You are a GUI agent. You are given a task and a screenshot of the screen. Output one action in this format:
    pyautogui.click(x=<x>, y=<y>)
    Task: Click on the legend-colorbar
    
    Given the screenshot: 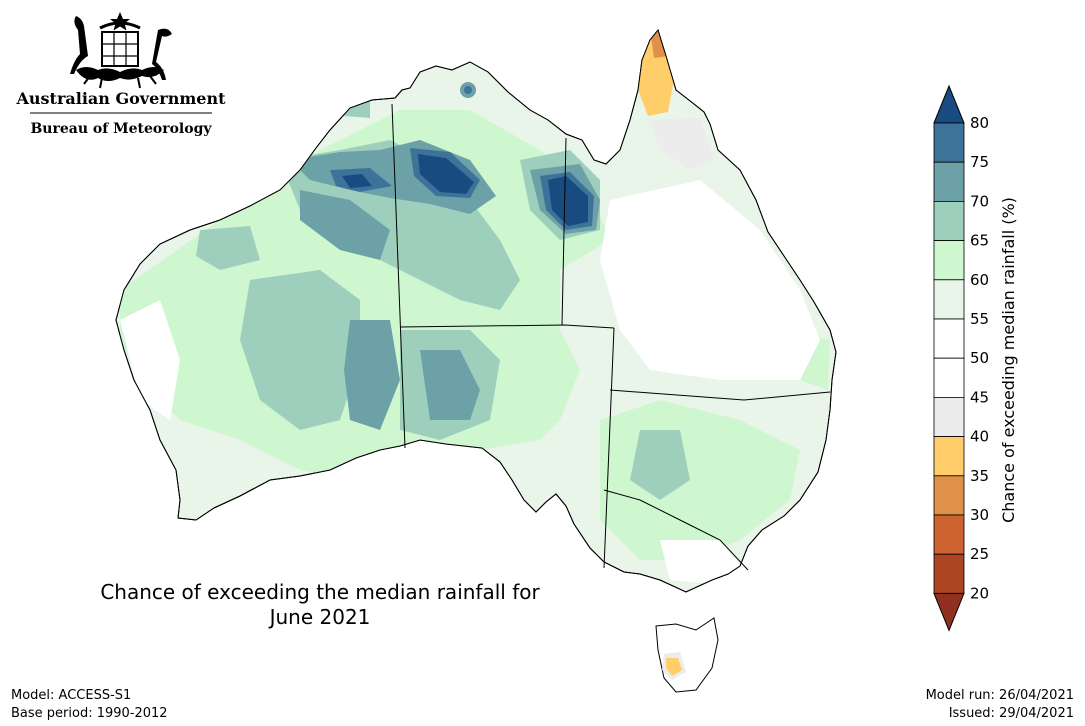 What is the action you would take?
    pyautogui.click(x=949, y=358)
    